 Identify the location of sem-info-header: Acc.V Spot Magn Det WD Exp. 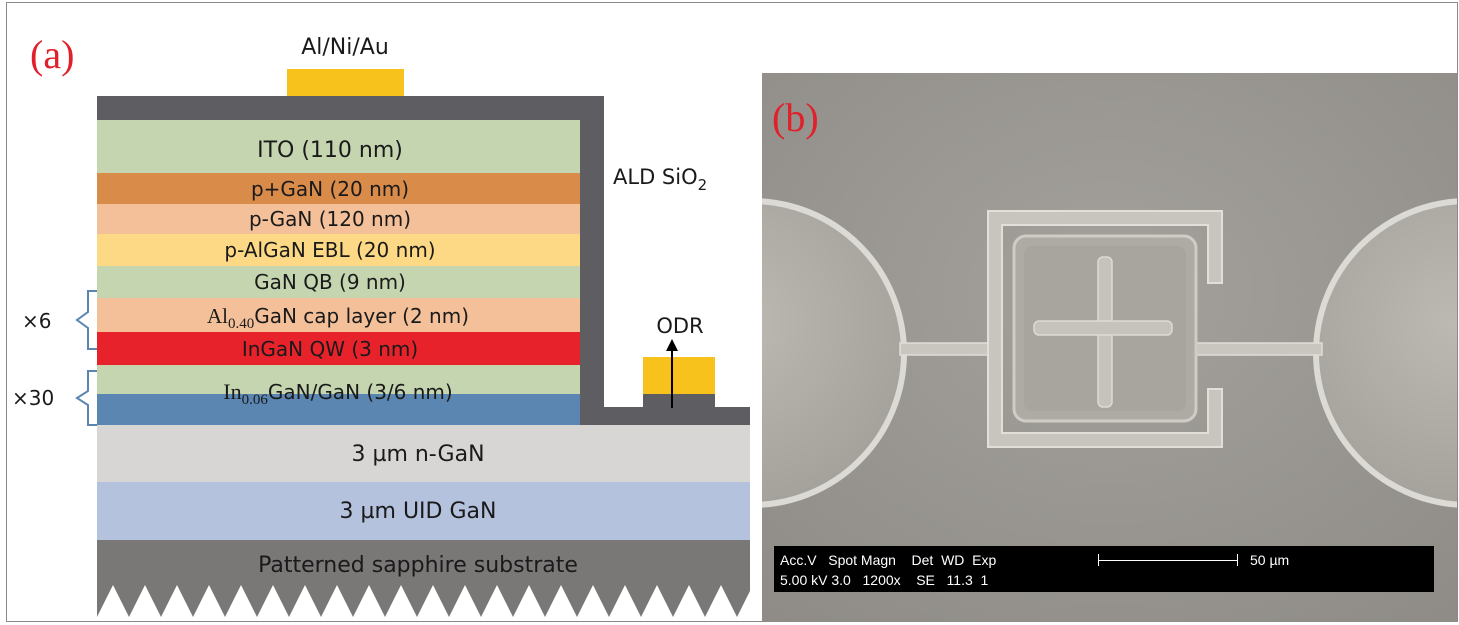
(888, 560).